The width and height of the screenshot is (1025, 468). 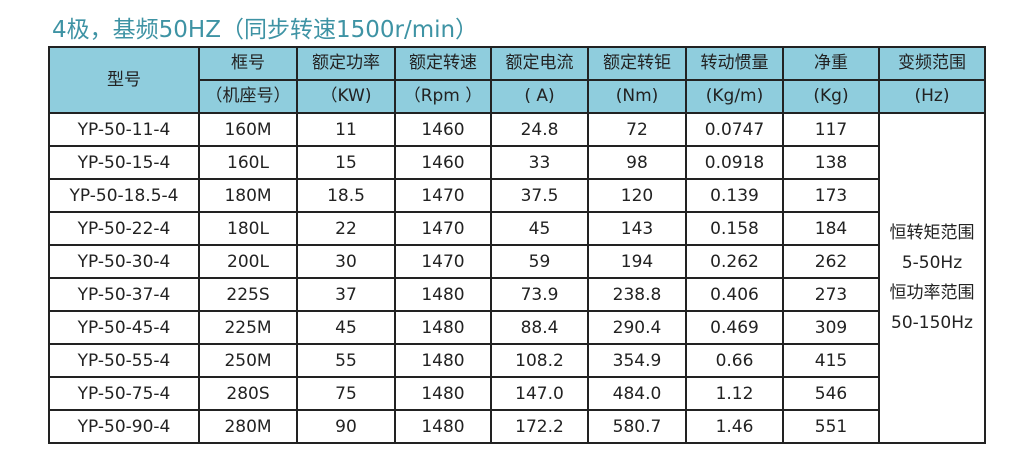 What do you see at coordinates (539, 327) in the screenshot?
I see `table-cell: 88.4` at bounding box center [539, 327].